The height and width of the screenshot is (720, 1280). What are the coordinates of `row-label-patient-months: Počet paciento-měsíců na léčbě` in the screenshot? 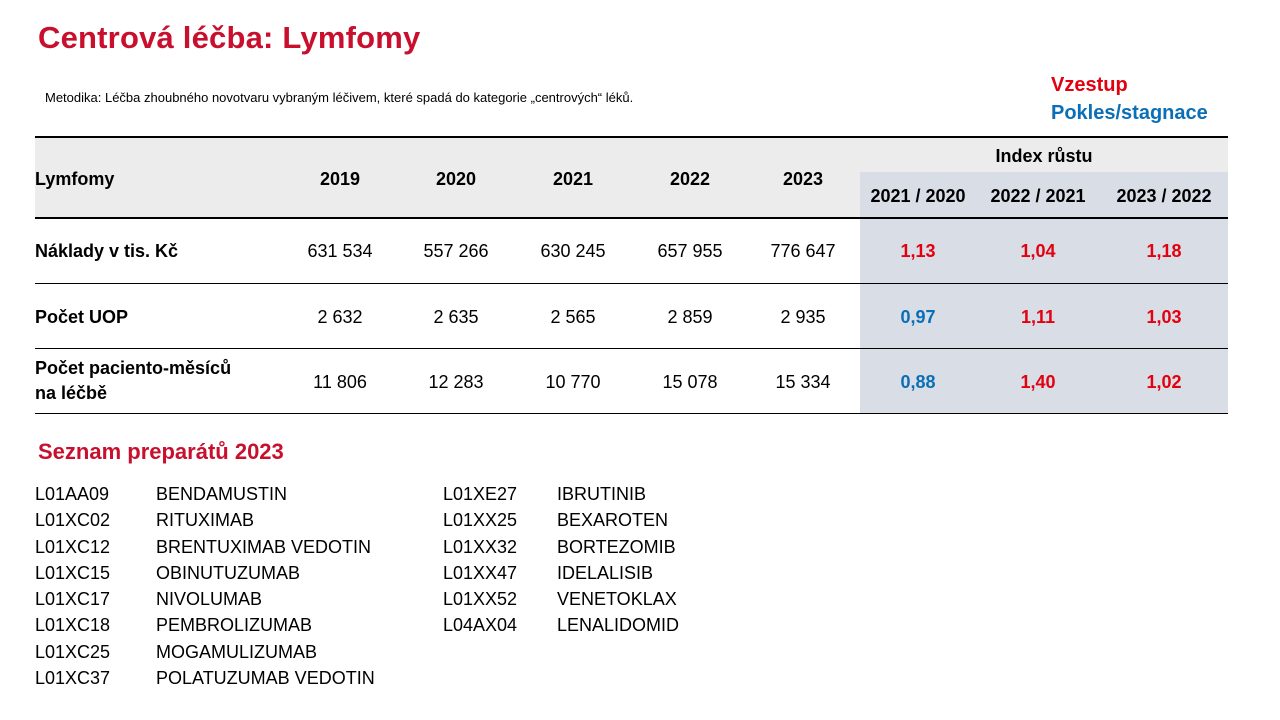 It's located at (133, 381).